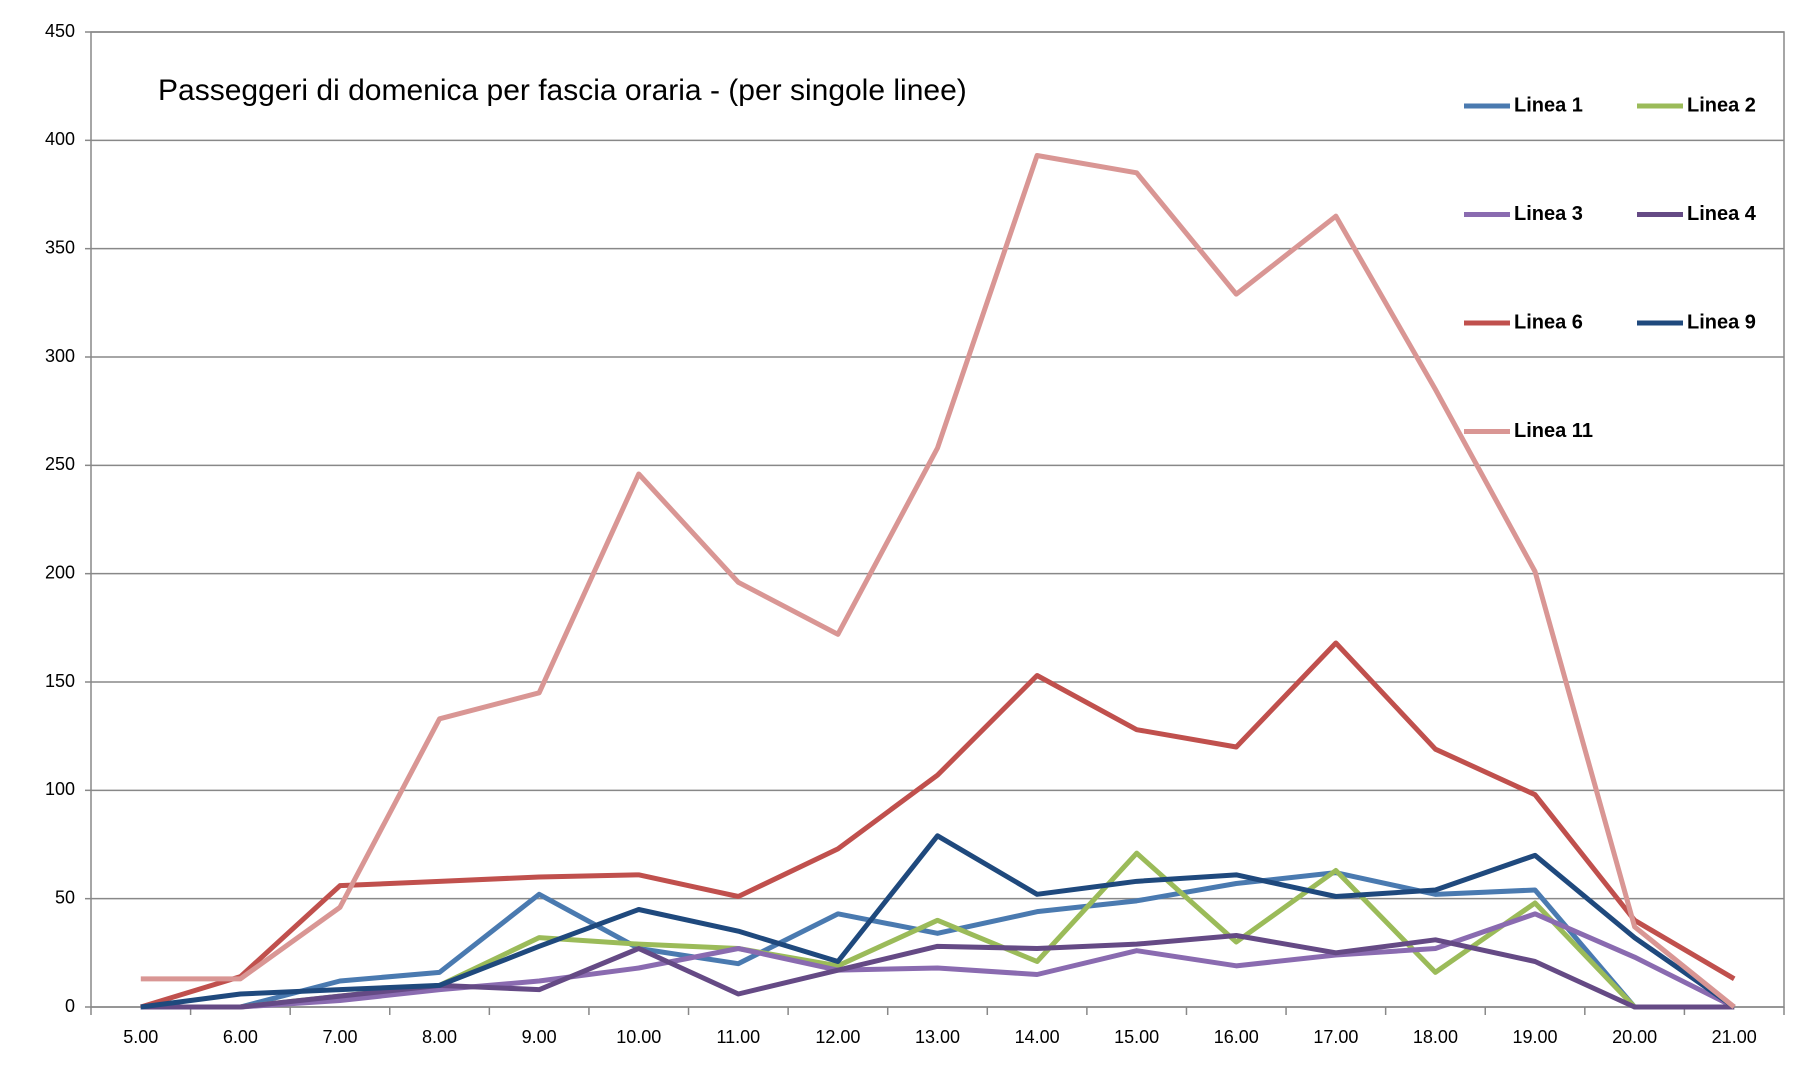  Describe the element at coordinates (1548, 322) in the screenshot. I see `legend-label: Linea 6` at that location.